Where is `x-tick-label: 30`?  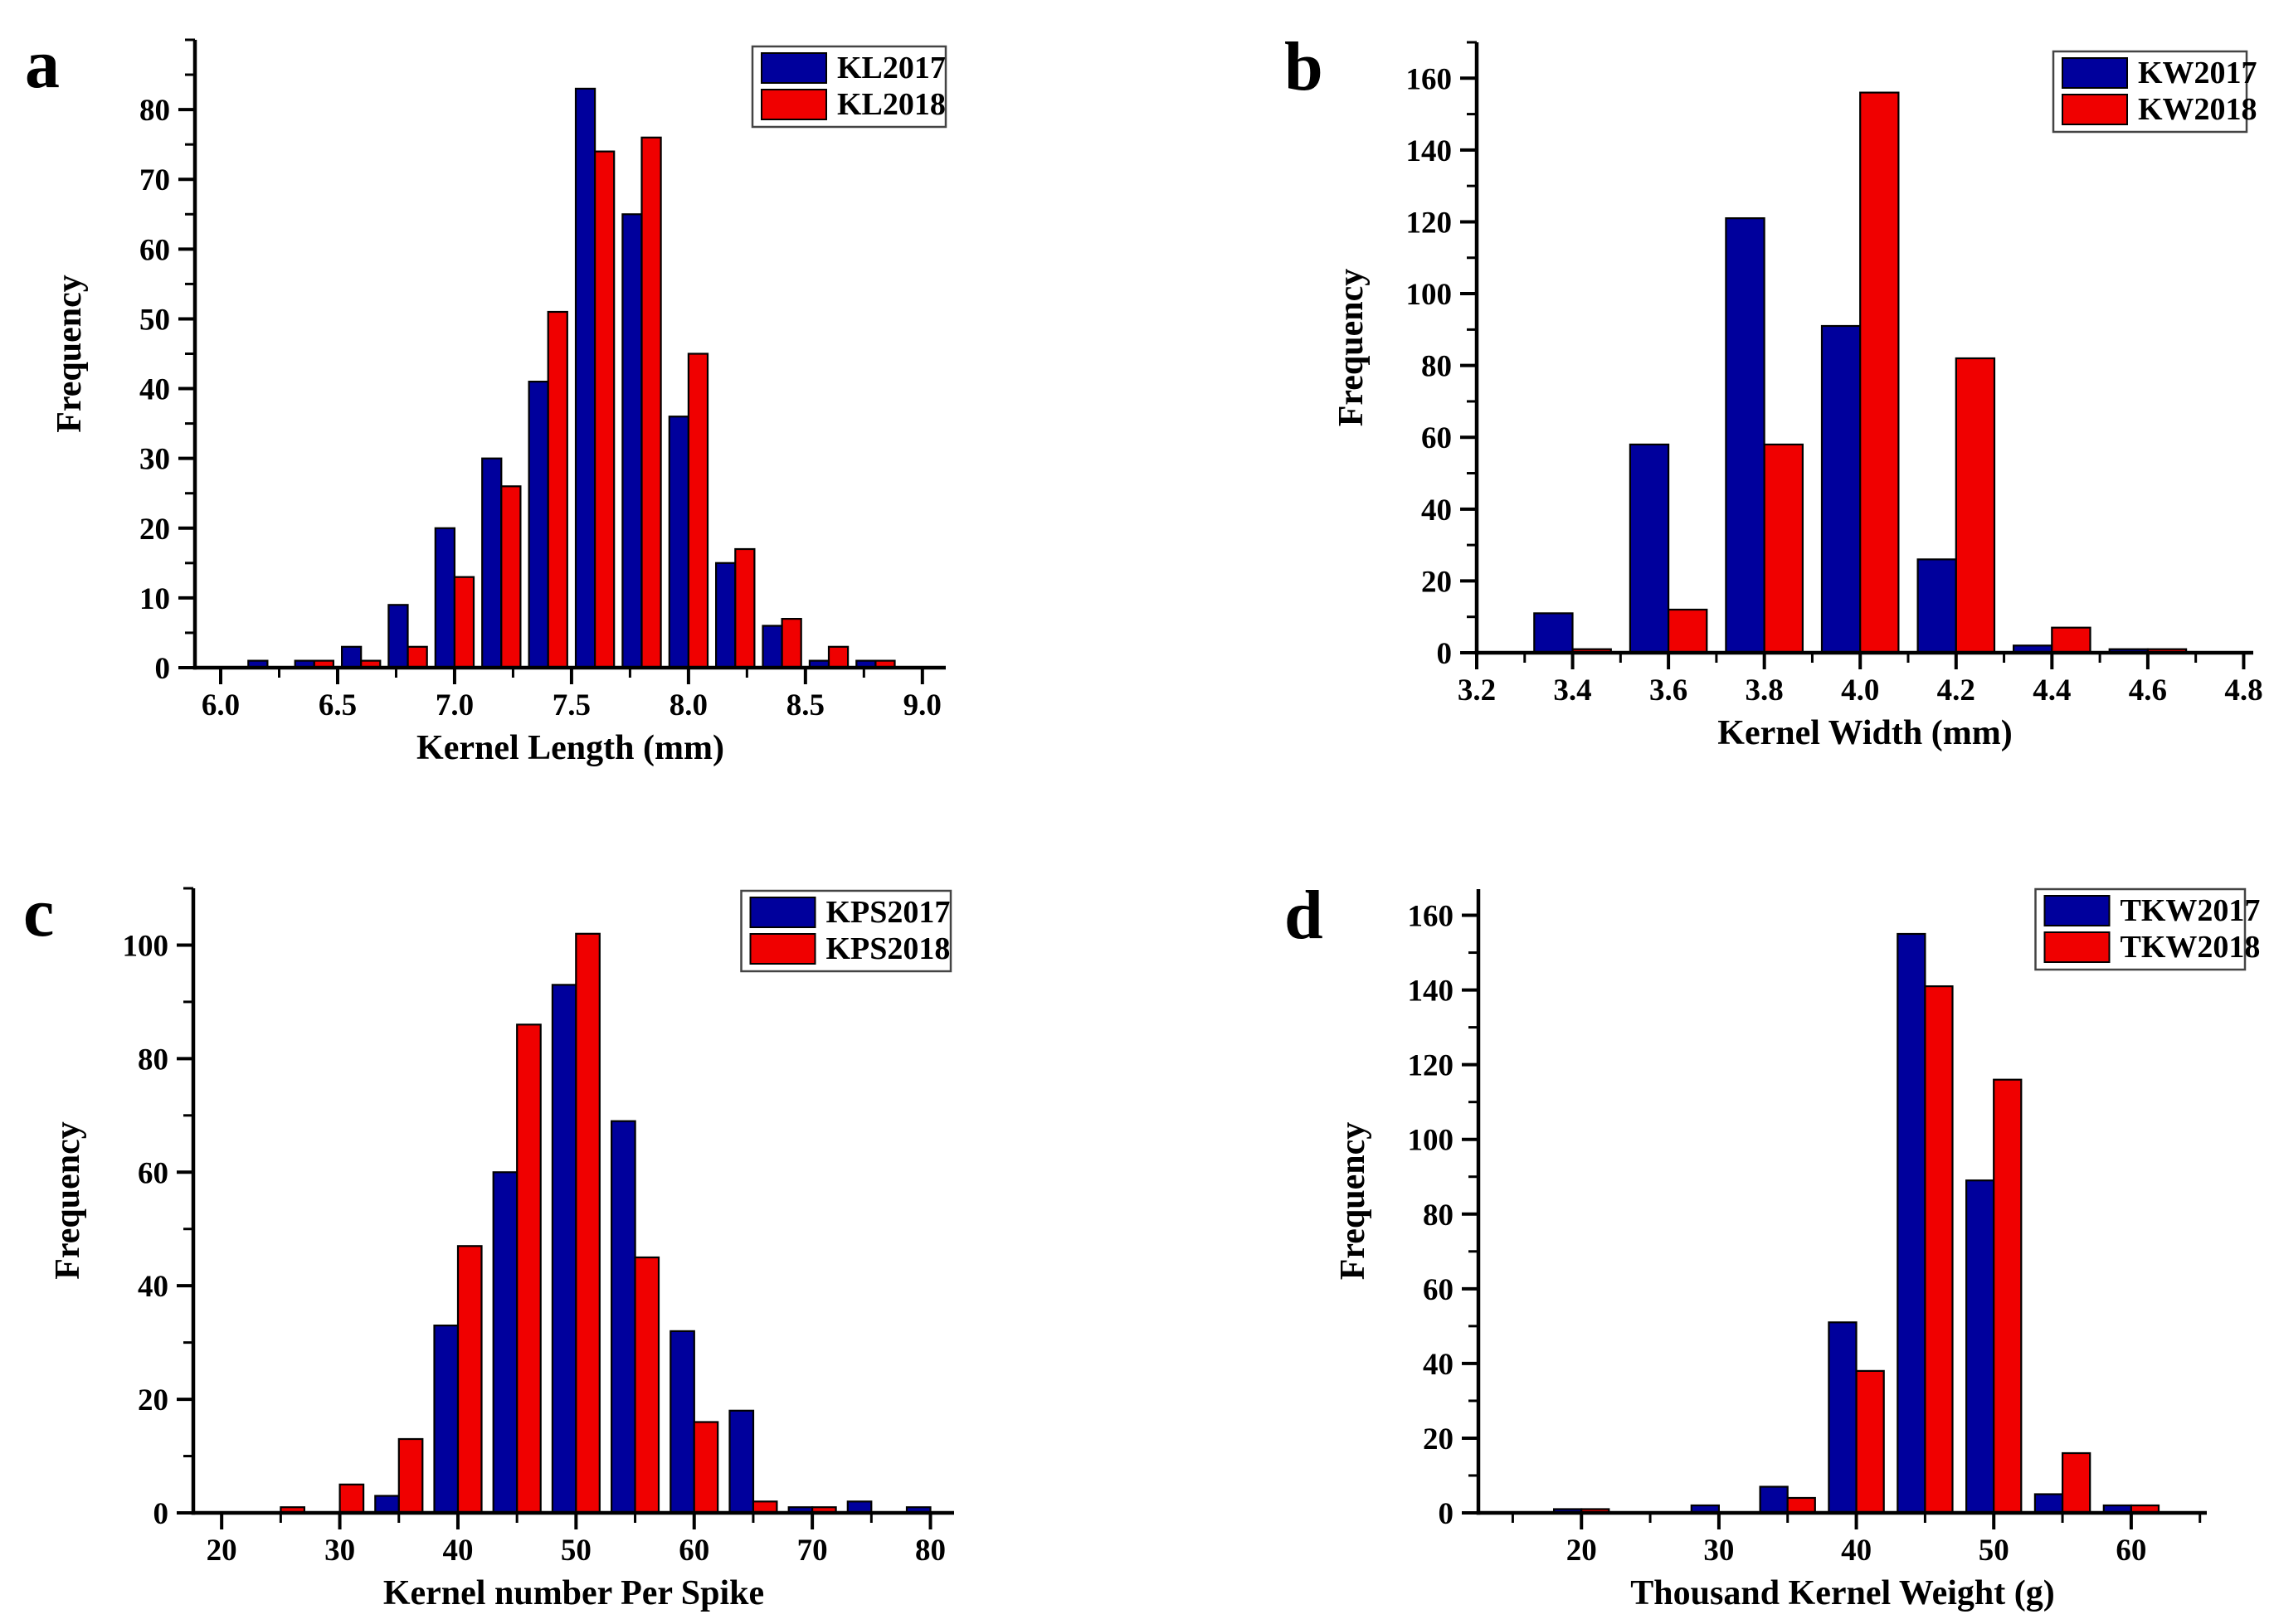 x-tick-label: 30 is located at coordinates (1718, 1551).